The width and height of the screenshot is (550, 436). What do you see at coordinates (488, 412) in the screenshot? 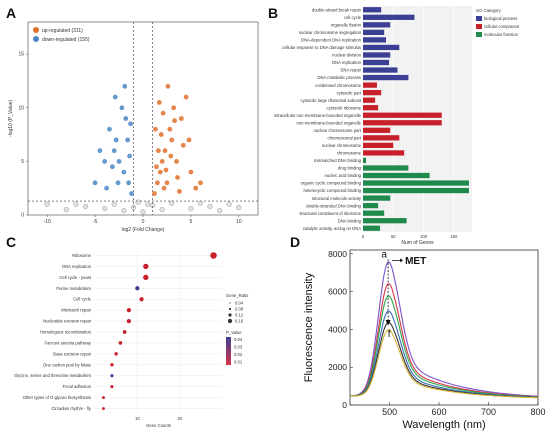
I see `x-tick-label: 700` at bounding box center [488, 412].